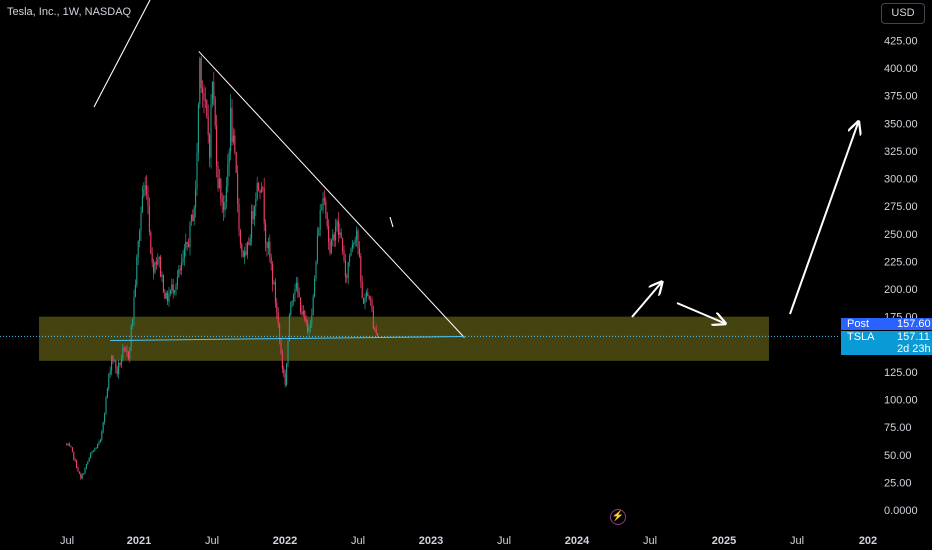 The height and width of the screenshot is (550, 932). Describe the element at coordinates (504, 541) in the screenshot. I see `x-tick-label: Jul` at that location.